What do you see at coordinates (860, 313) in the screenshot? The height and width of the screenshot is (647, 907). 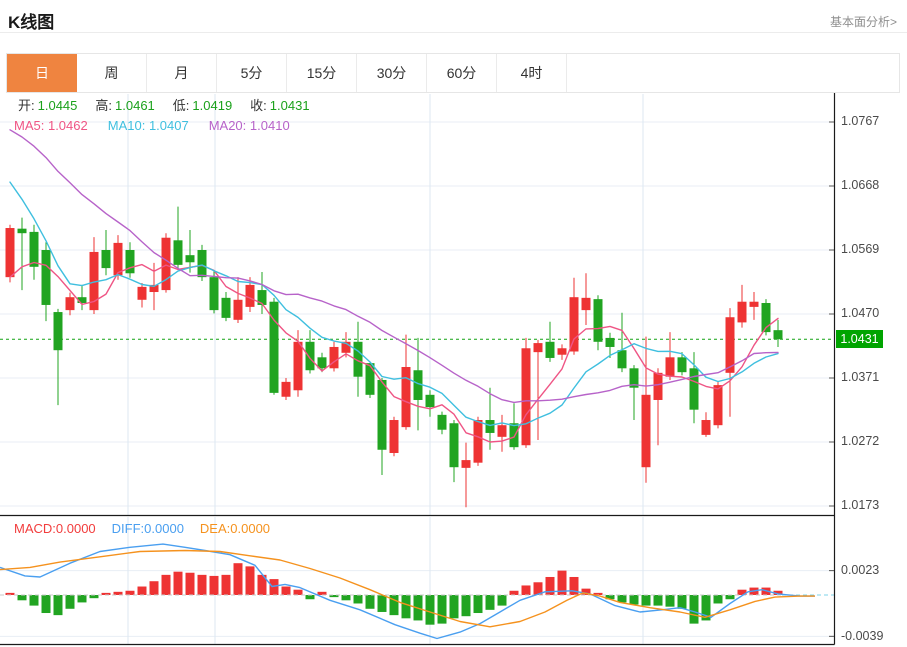 I see `price-axis-label: 1.0470` at bounding box center [860, 313].